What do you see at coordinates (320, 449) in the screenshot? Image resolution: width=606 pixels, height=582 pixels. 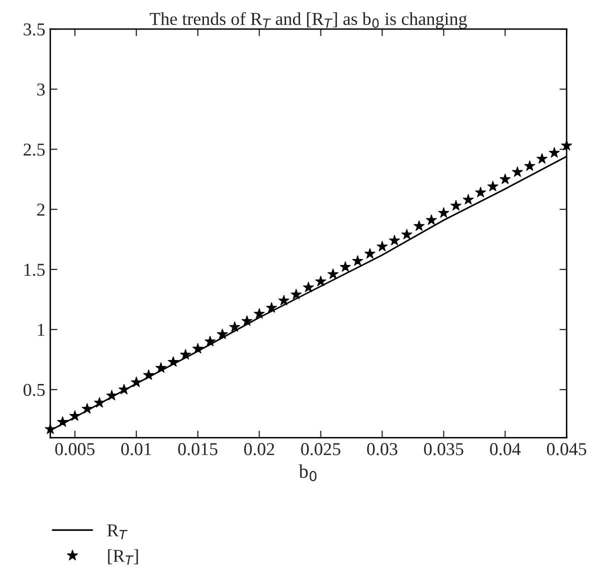 I see `x-tick-label: 0.025` at bounding box center [320, 449].